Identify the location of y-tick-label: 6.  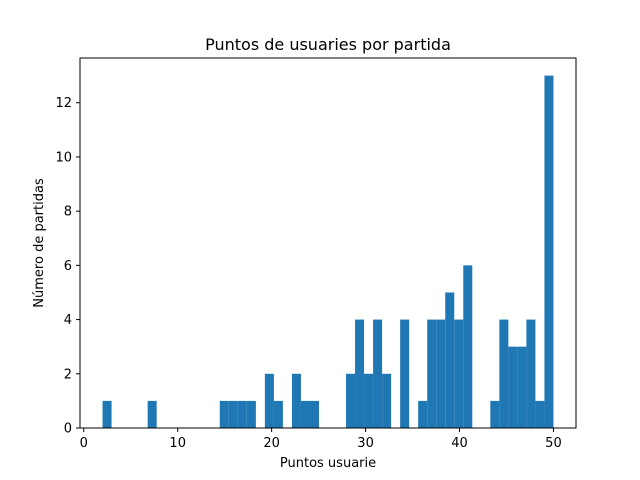
(68, 266).